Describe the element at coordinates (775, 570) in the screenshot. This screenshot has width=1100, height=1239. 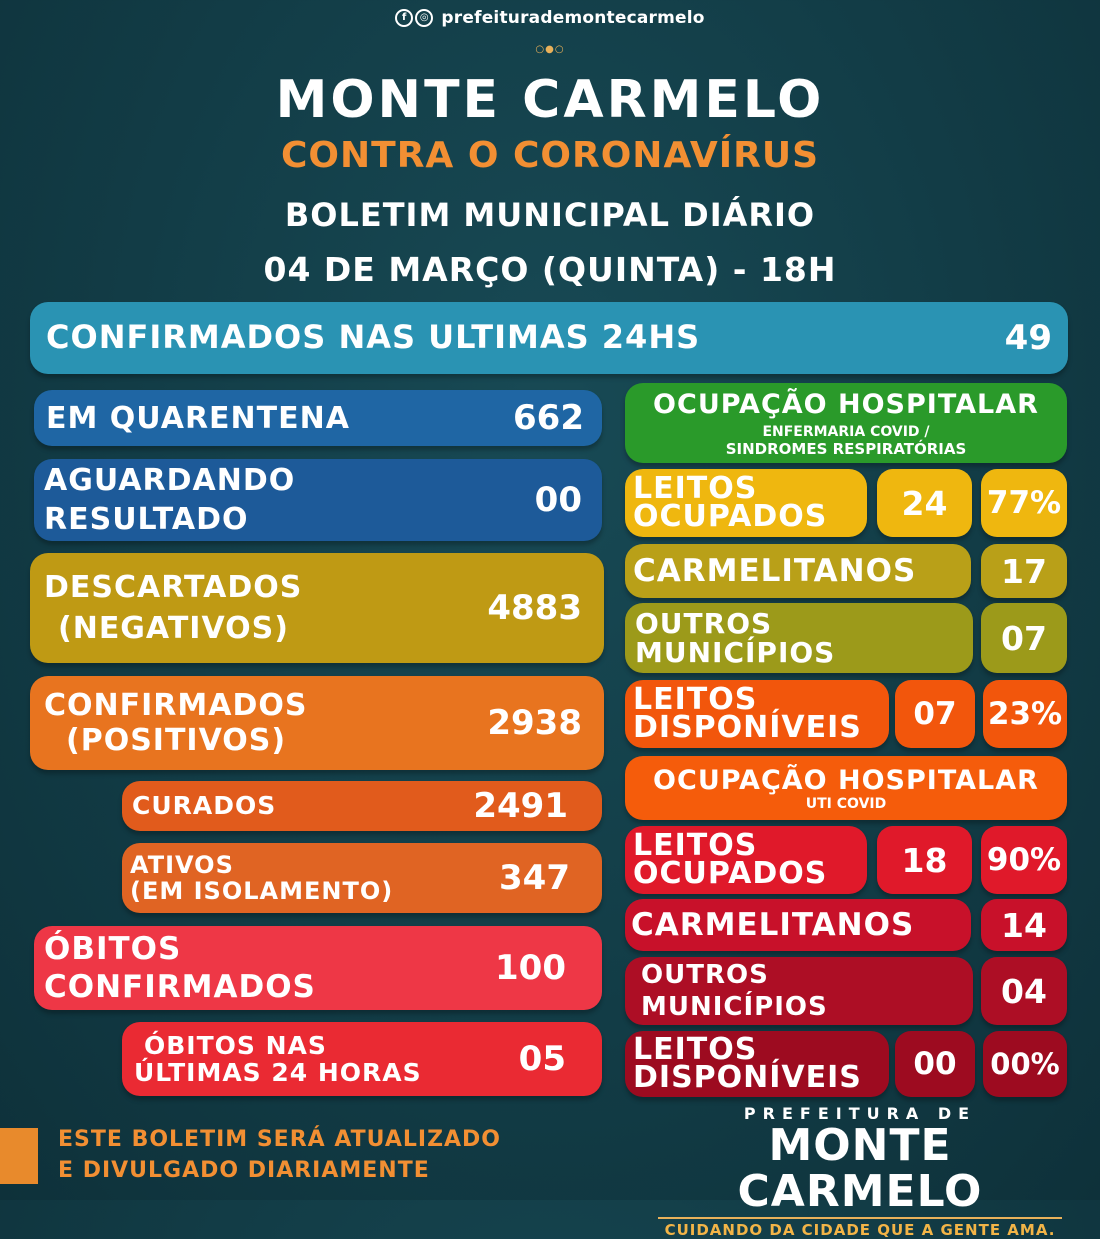
I see `enf-carmelitanos-label: CARMELITANOS` at that location.